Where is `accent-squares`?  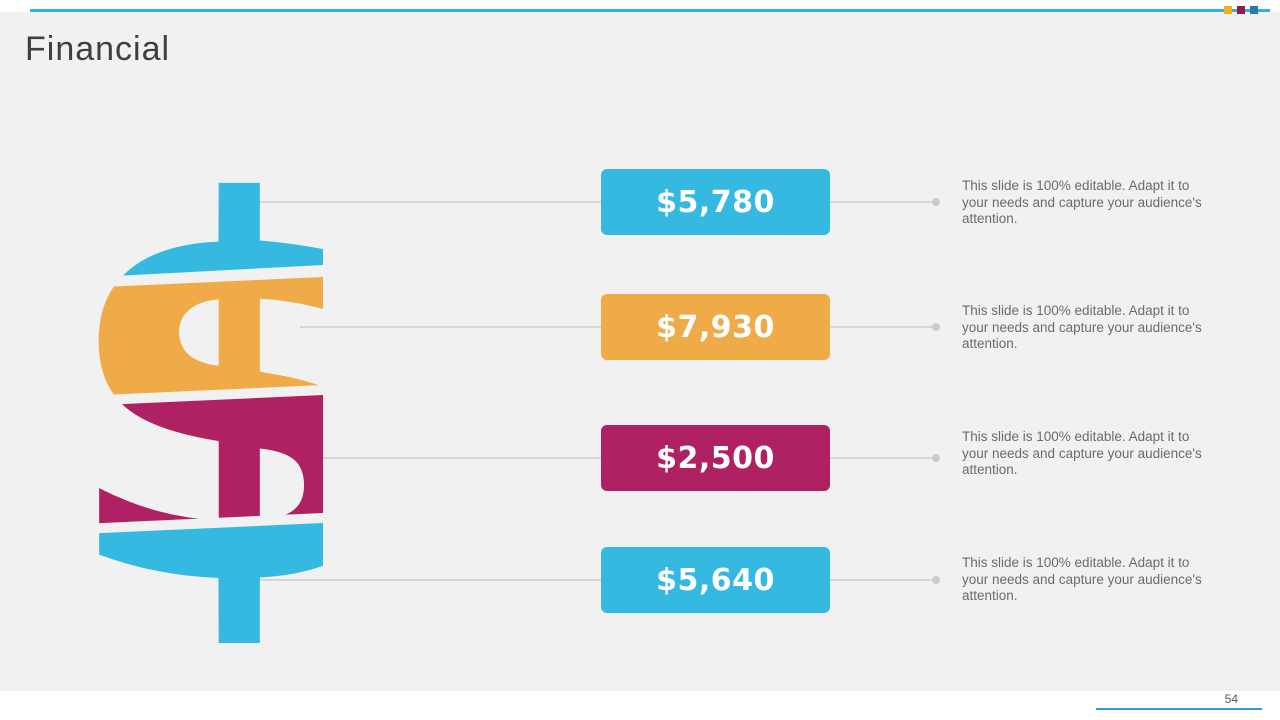
accent-squares is located at coordinates (1241, 10).